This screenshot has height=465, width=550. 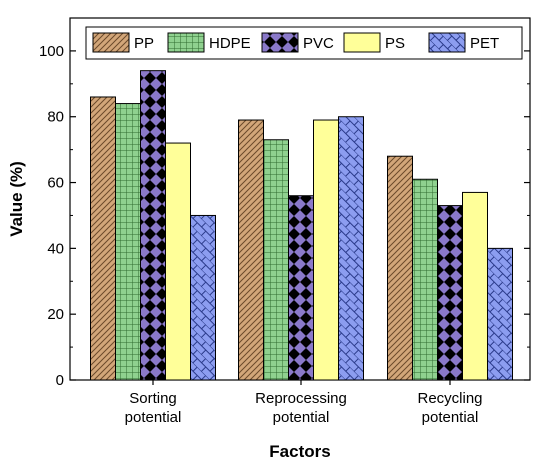 What do you see at coordinates (16, 199) in the screenshot?
I see `y-axis-title: Value (%)` at bounding box center [16, 199].